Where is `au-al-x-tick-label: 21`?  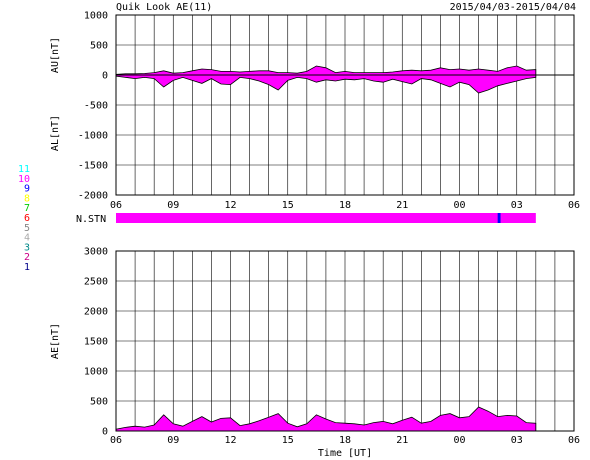
au-al-x-tick-label: 21 is located at coordinates (402, 205).